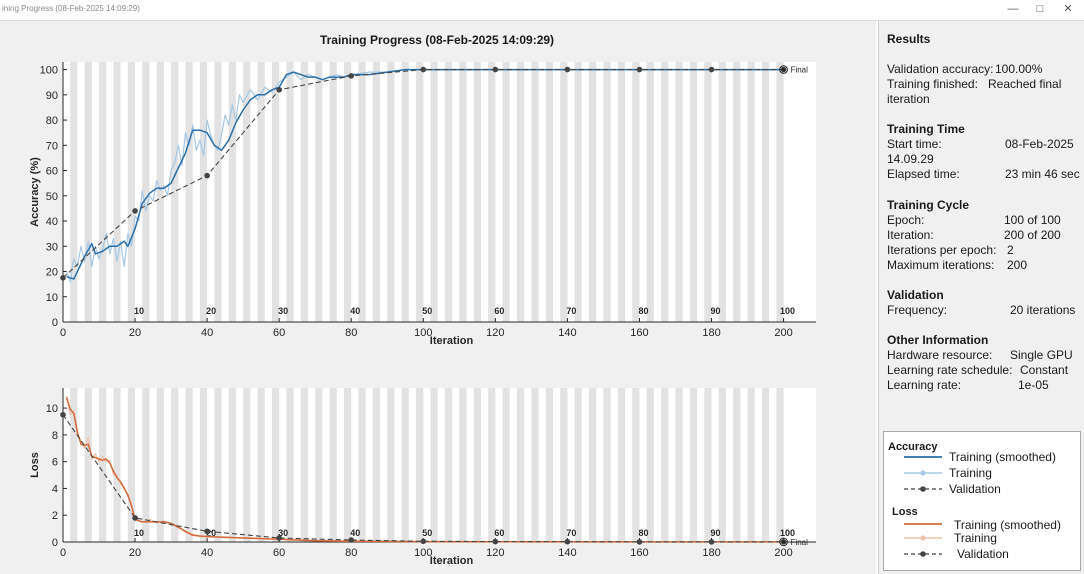  What do you see at coordinates (55, 463) in the screenshot?
I see `loss-y-tick-label: 6` at bounding box center [55, 463].